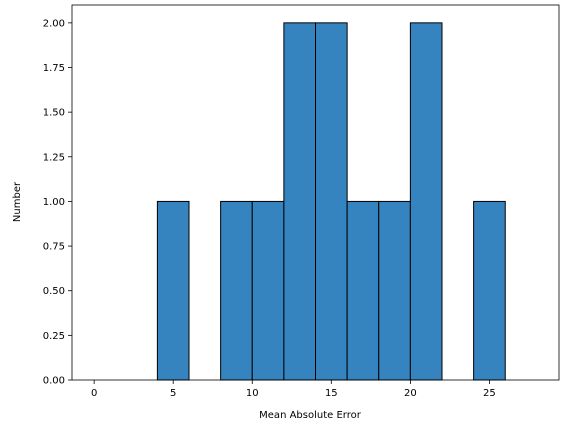  What do you see at coordinates (54, 113) in the screenshot?
I see `y-tick-label: 1.50` at bounding box center [54, 113].